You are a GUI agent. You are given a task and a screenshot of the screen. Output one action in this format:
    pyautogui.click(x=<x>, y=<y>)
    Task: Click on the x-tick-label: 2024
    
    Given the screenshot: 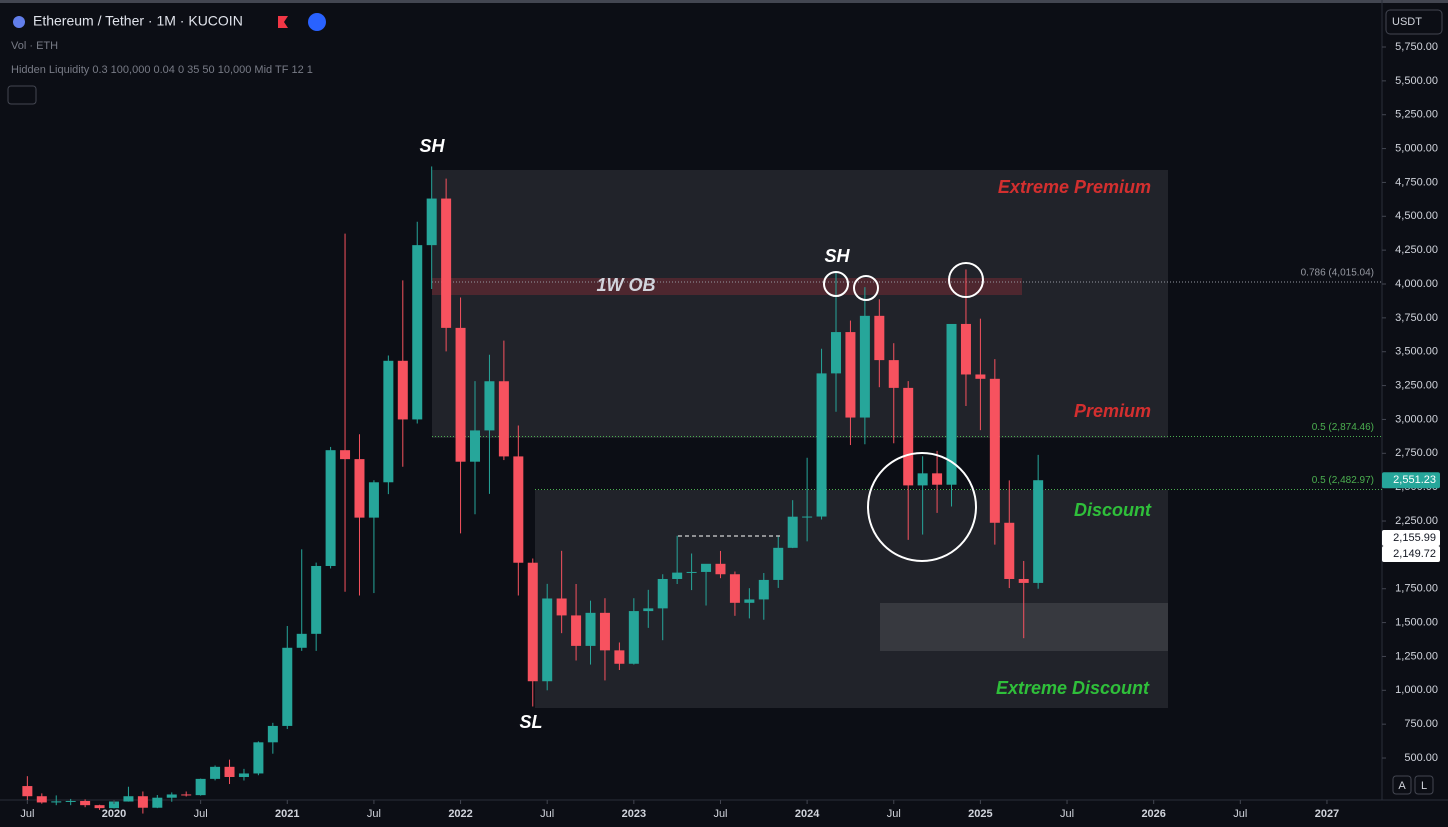 What is the action you would take?
    pyautogui.click(x=807, y=814)
    